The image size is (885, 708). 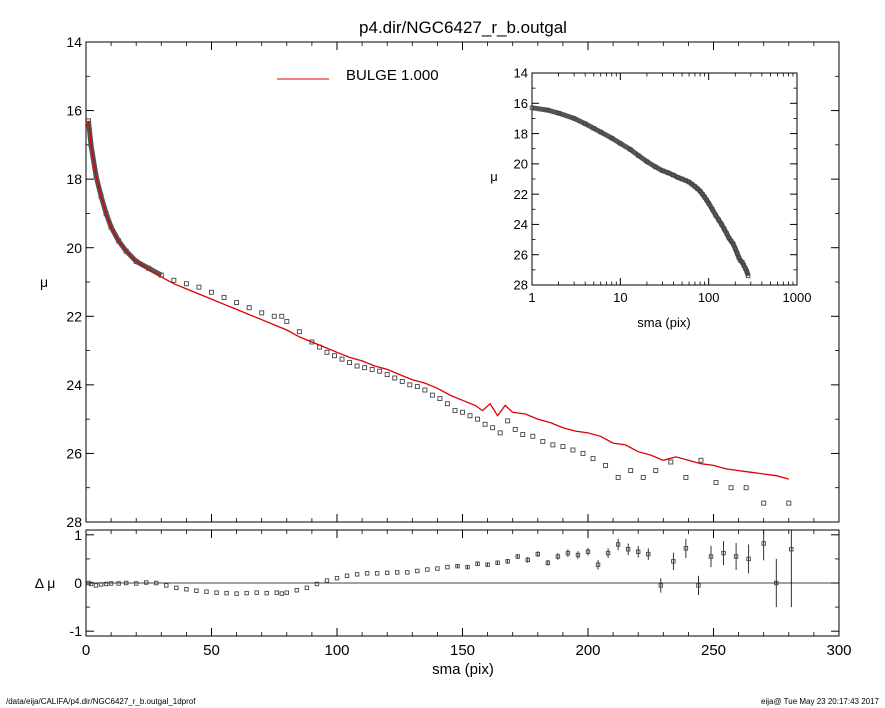 I want to click on x-tick-label: 150, so click(x=462, y=650).